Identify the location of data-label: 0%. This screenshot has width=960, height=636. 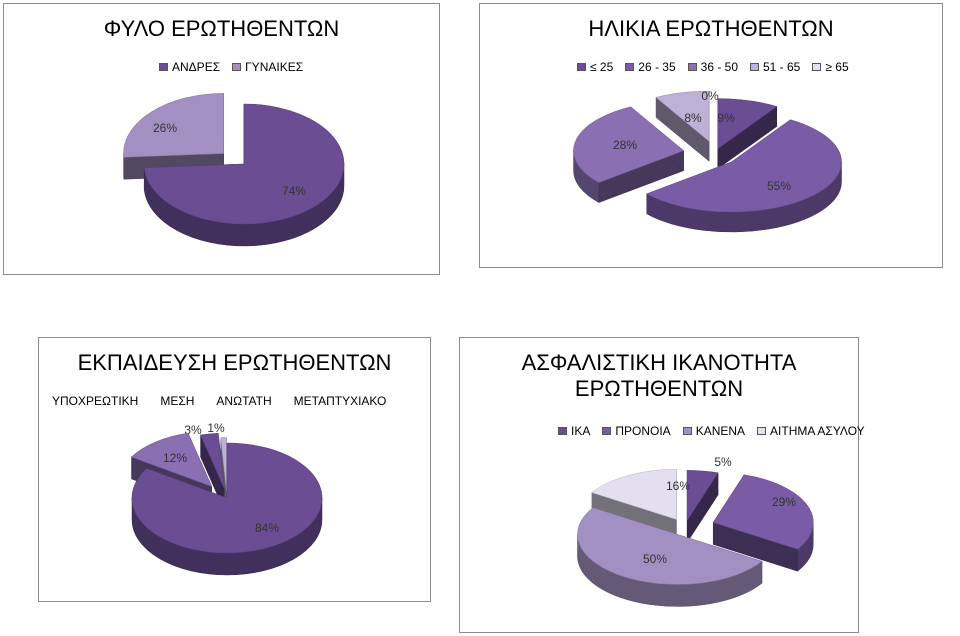
(710, 96).